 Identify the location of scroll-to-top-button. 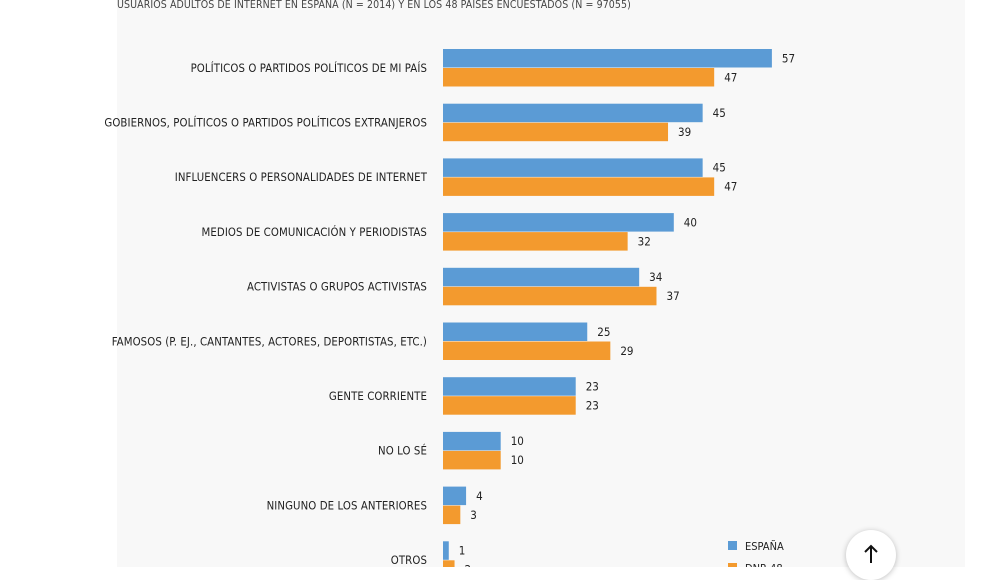
(871, 555).